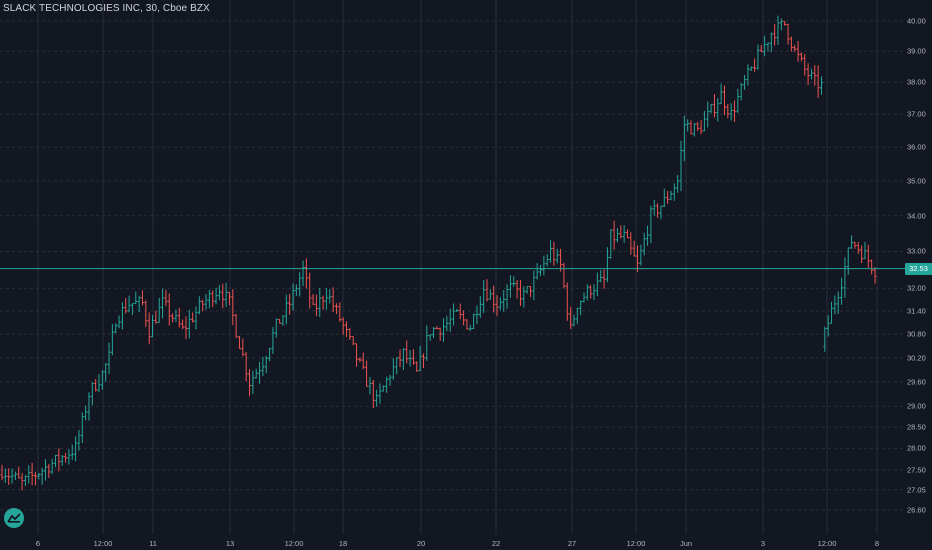 The height and width of the screenshot is (550, 932). What do you see at coordinates (572, 543) in the screenshot?
I see `x-tick-label: 27` at bounding box center [572, 543].